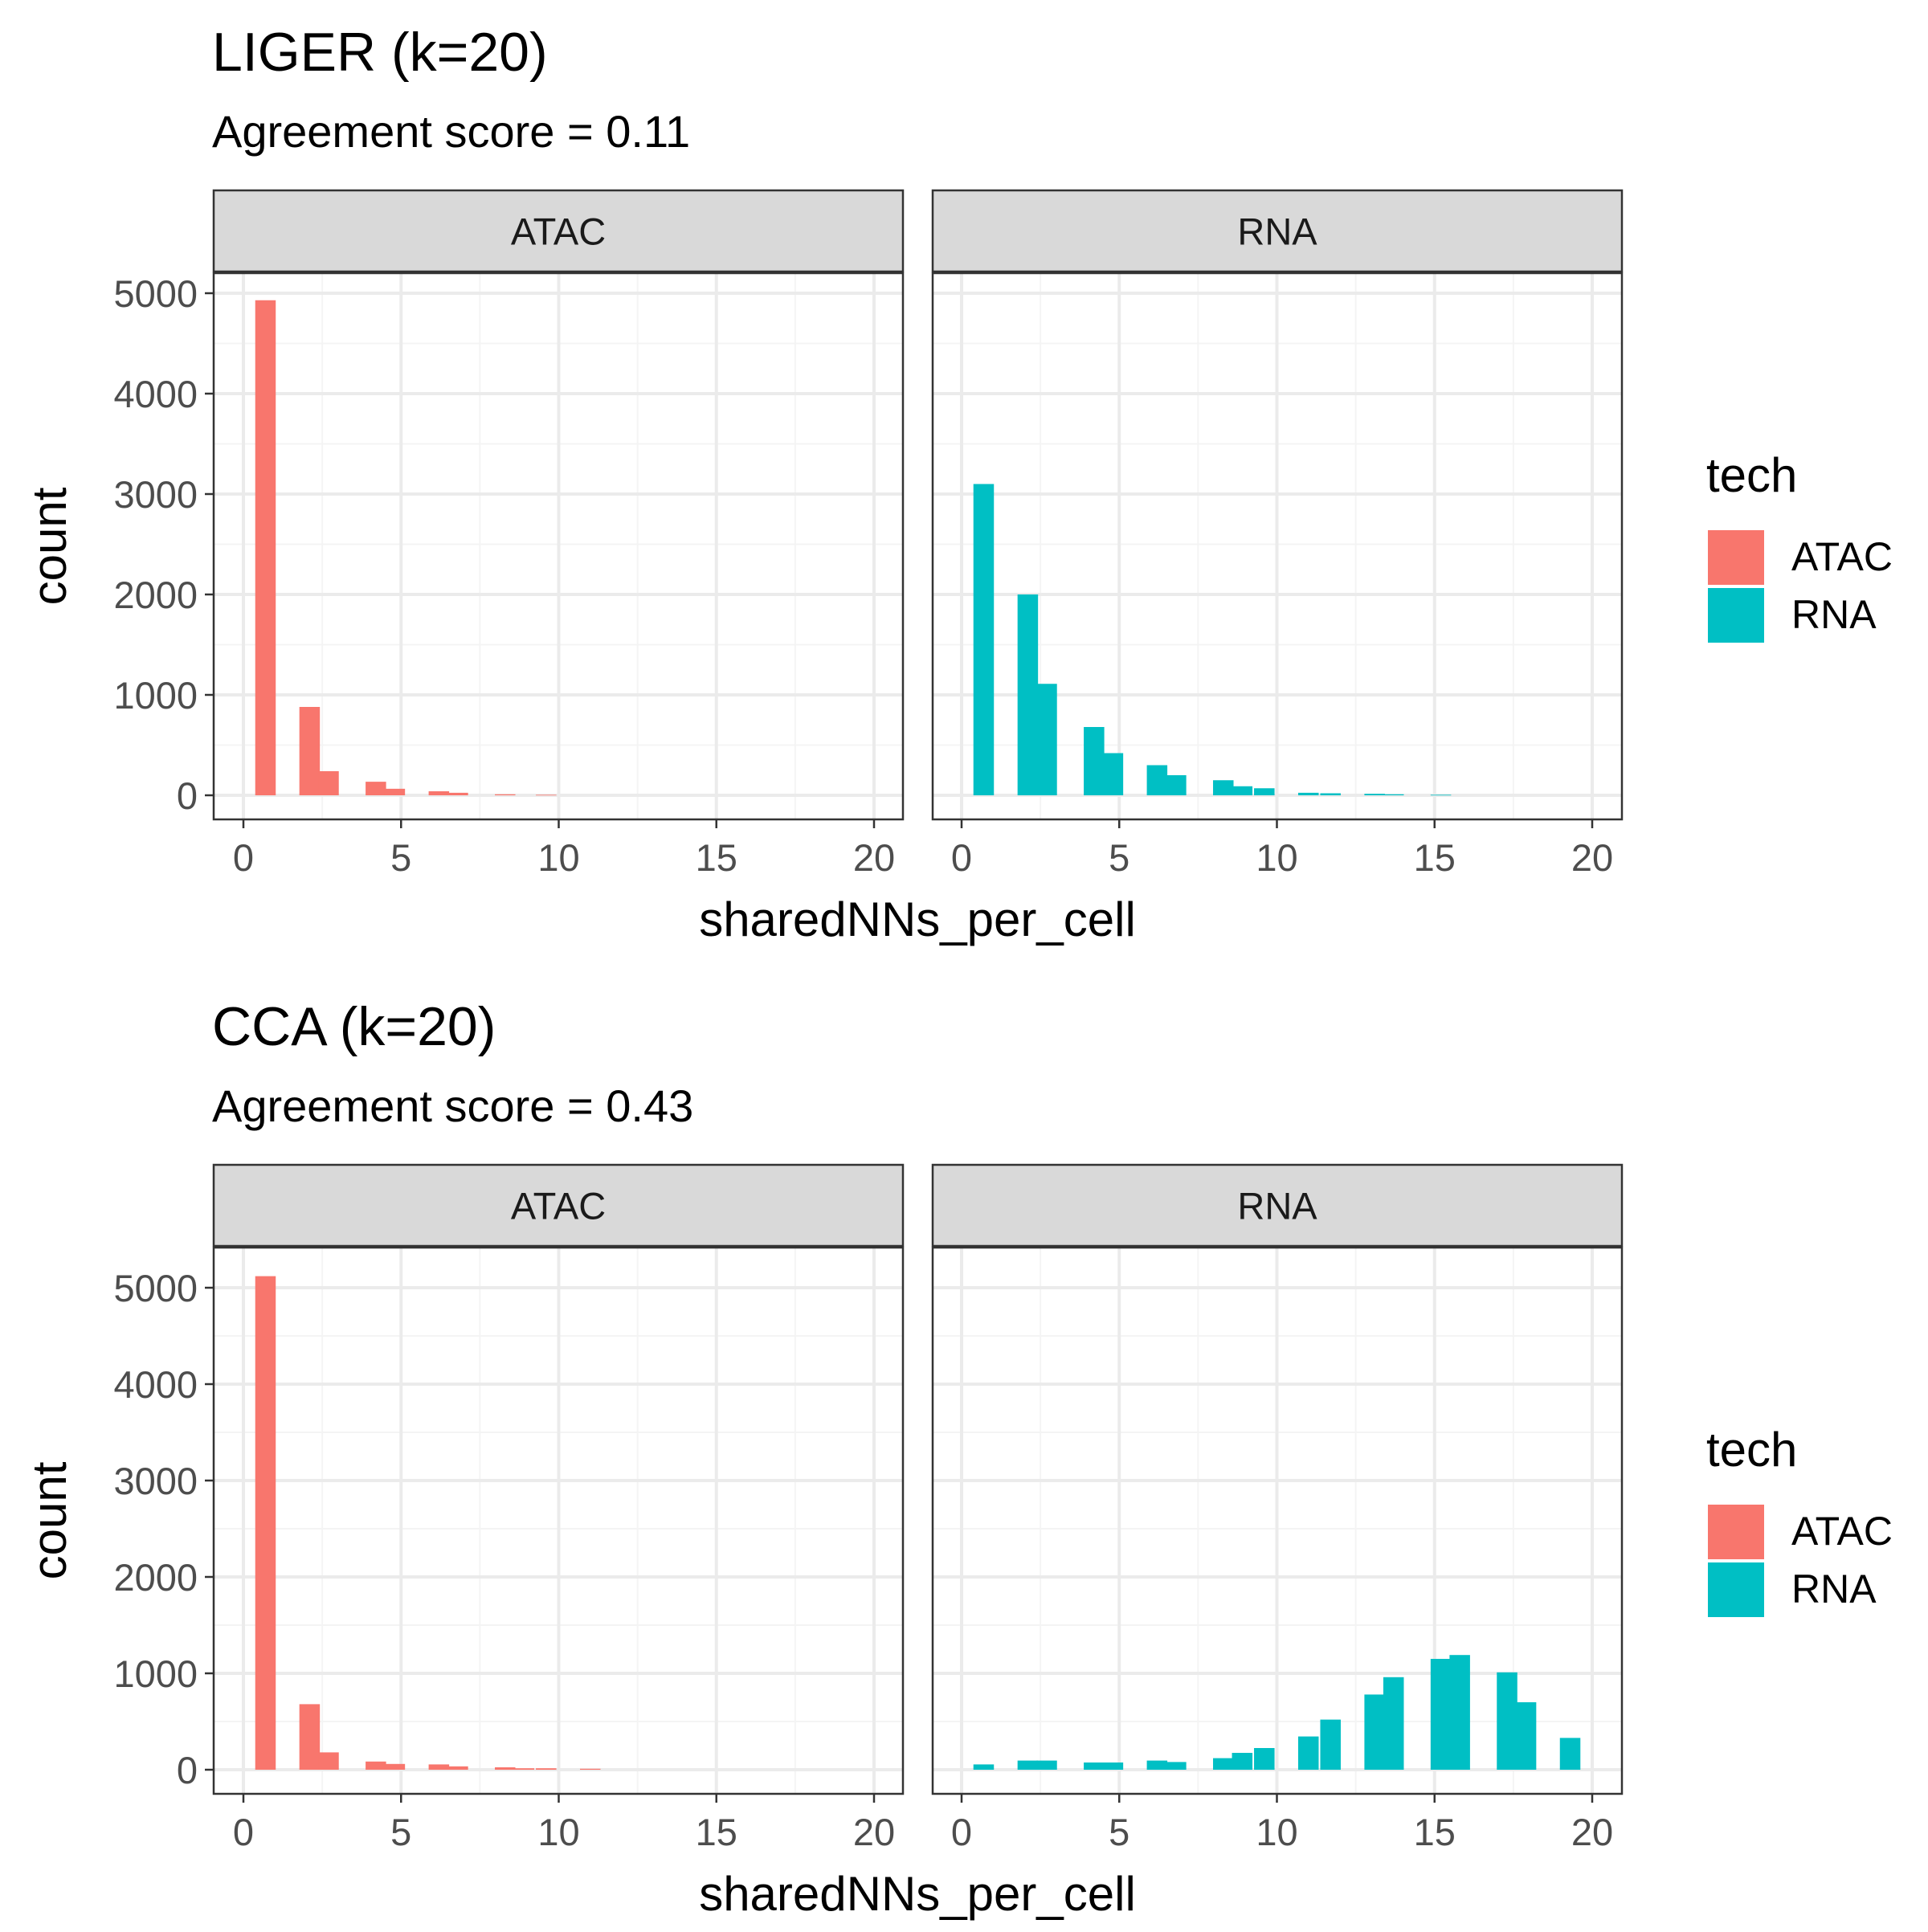 The image size is (1928, 1932). What do you see at coordinates (155, 1481) in the screenshot?
I see `y-tick-label: 3000` at bounding box center [155, 1481].